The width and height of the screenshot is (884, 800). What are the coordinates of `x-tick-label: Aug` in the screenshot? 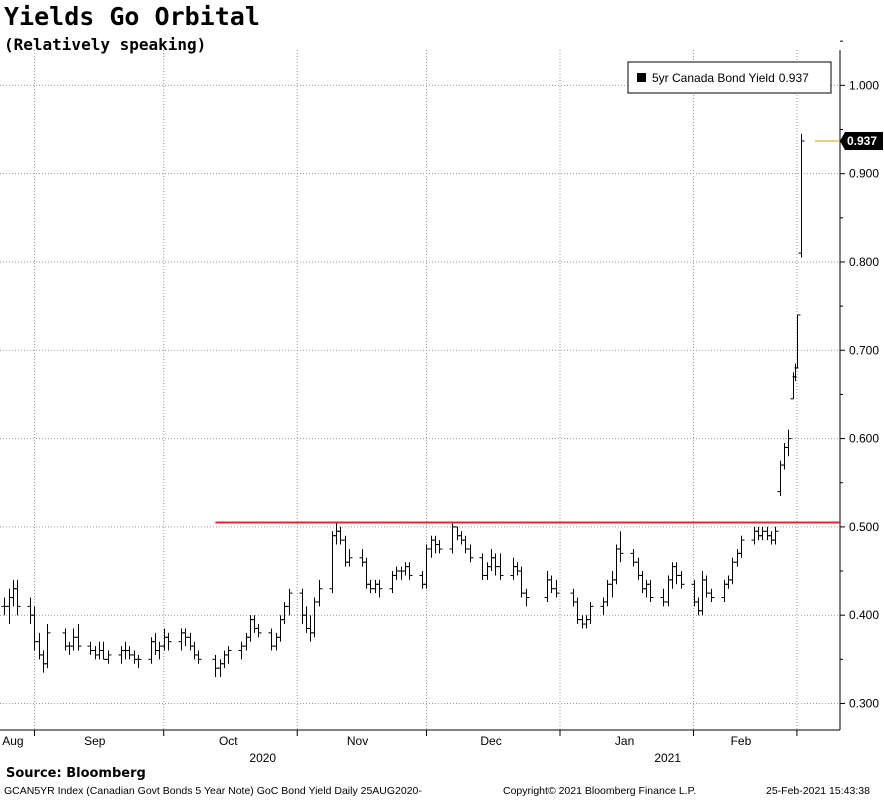 It's located at (12, 741).